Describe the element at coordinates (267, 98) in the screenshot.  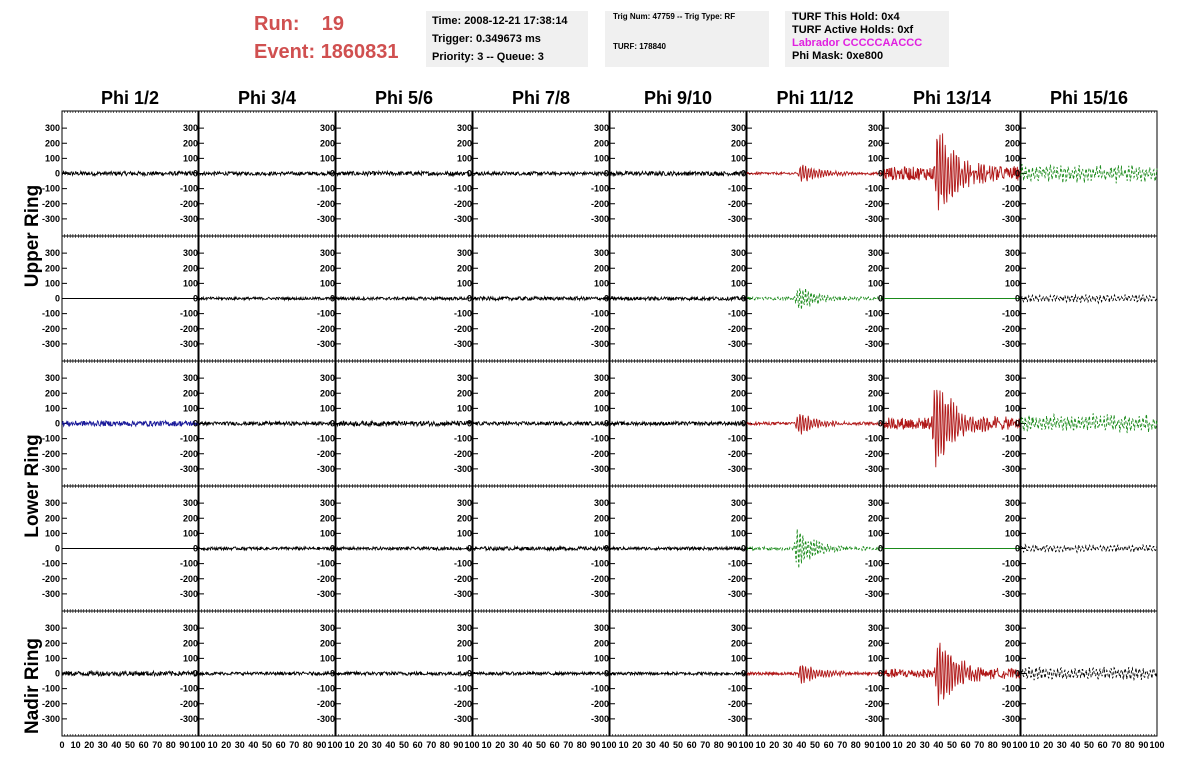
I see `column-header: Phi 3/4` at that location.